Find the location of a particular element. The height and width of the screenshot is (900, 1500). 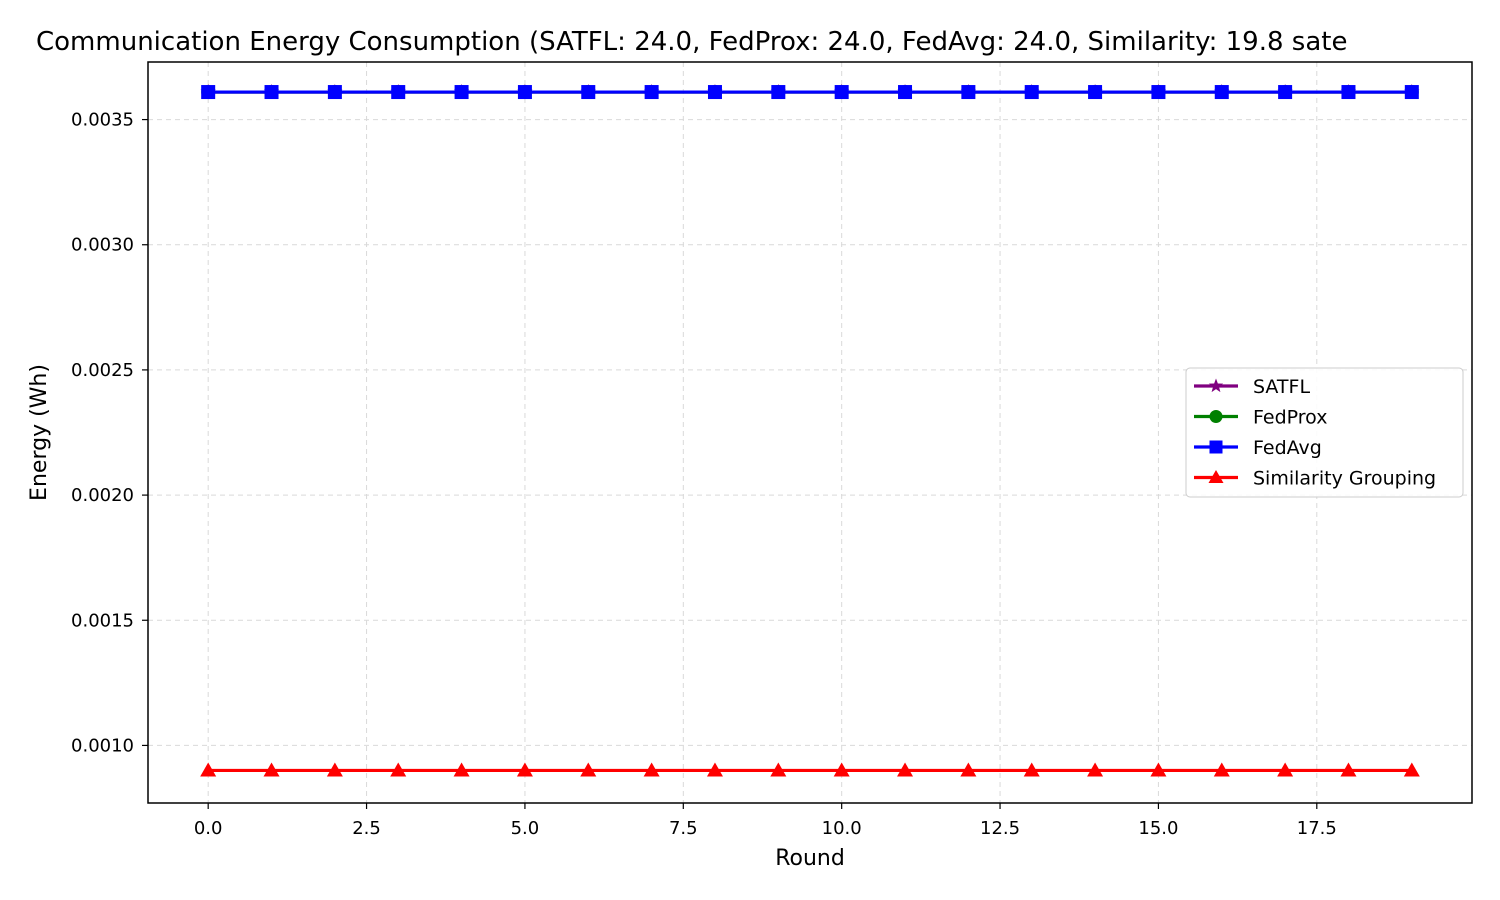

y-axis-label: Energy (Wh) is located at coordinates (39, 432).